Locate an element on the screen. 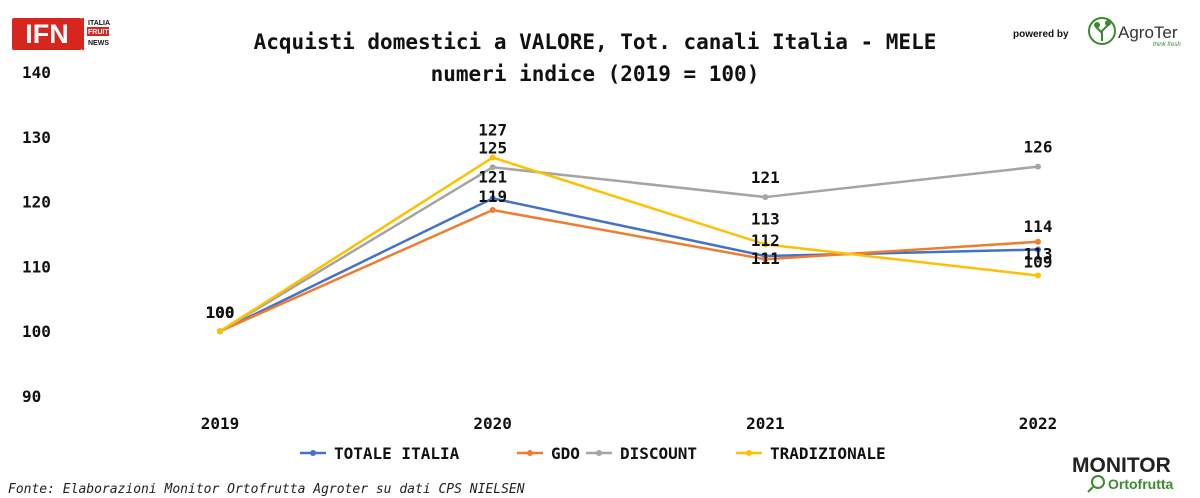 This screenshot has height=498, width=1200. data-label-totale: 111 is located at coordinates (765, 258).